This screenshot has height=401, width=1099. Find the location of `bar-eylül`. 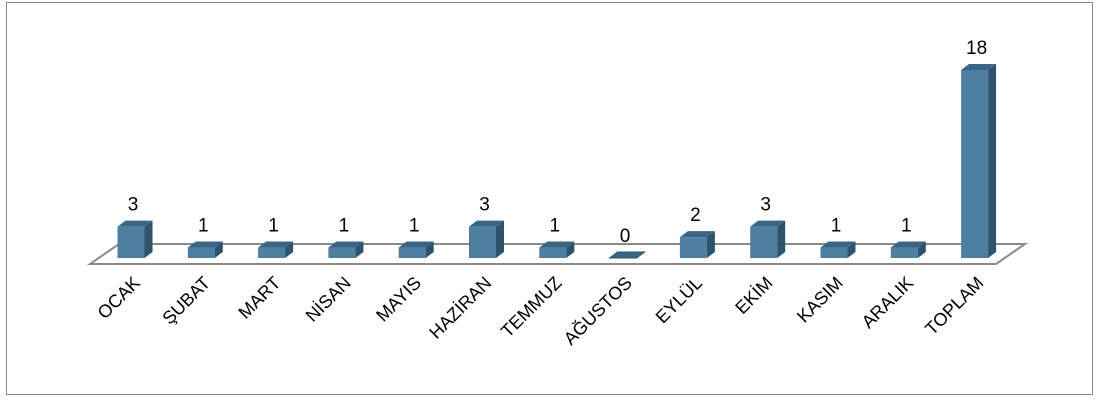

bar-eylül is located at coordinates (697, 244).